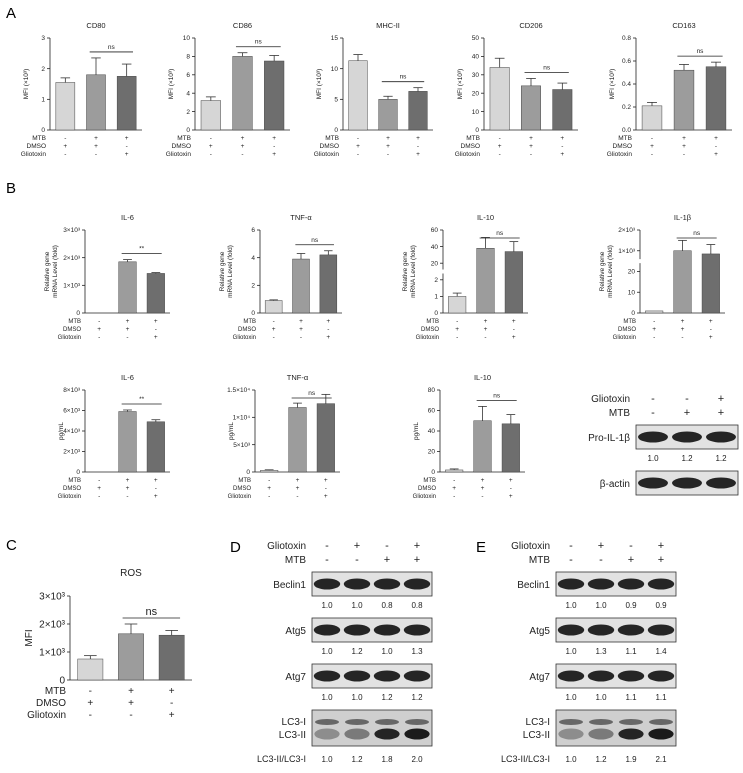  Describe the element at coordinates (242, 445) in the screenshot. I see `y-tick-label: 5×10³` at that location.